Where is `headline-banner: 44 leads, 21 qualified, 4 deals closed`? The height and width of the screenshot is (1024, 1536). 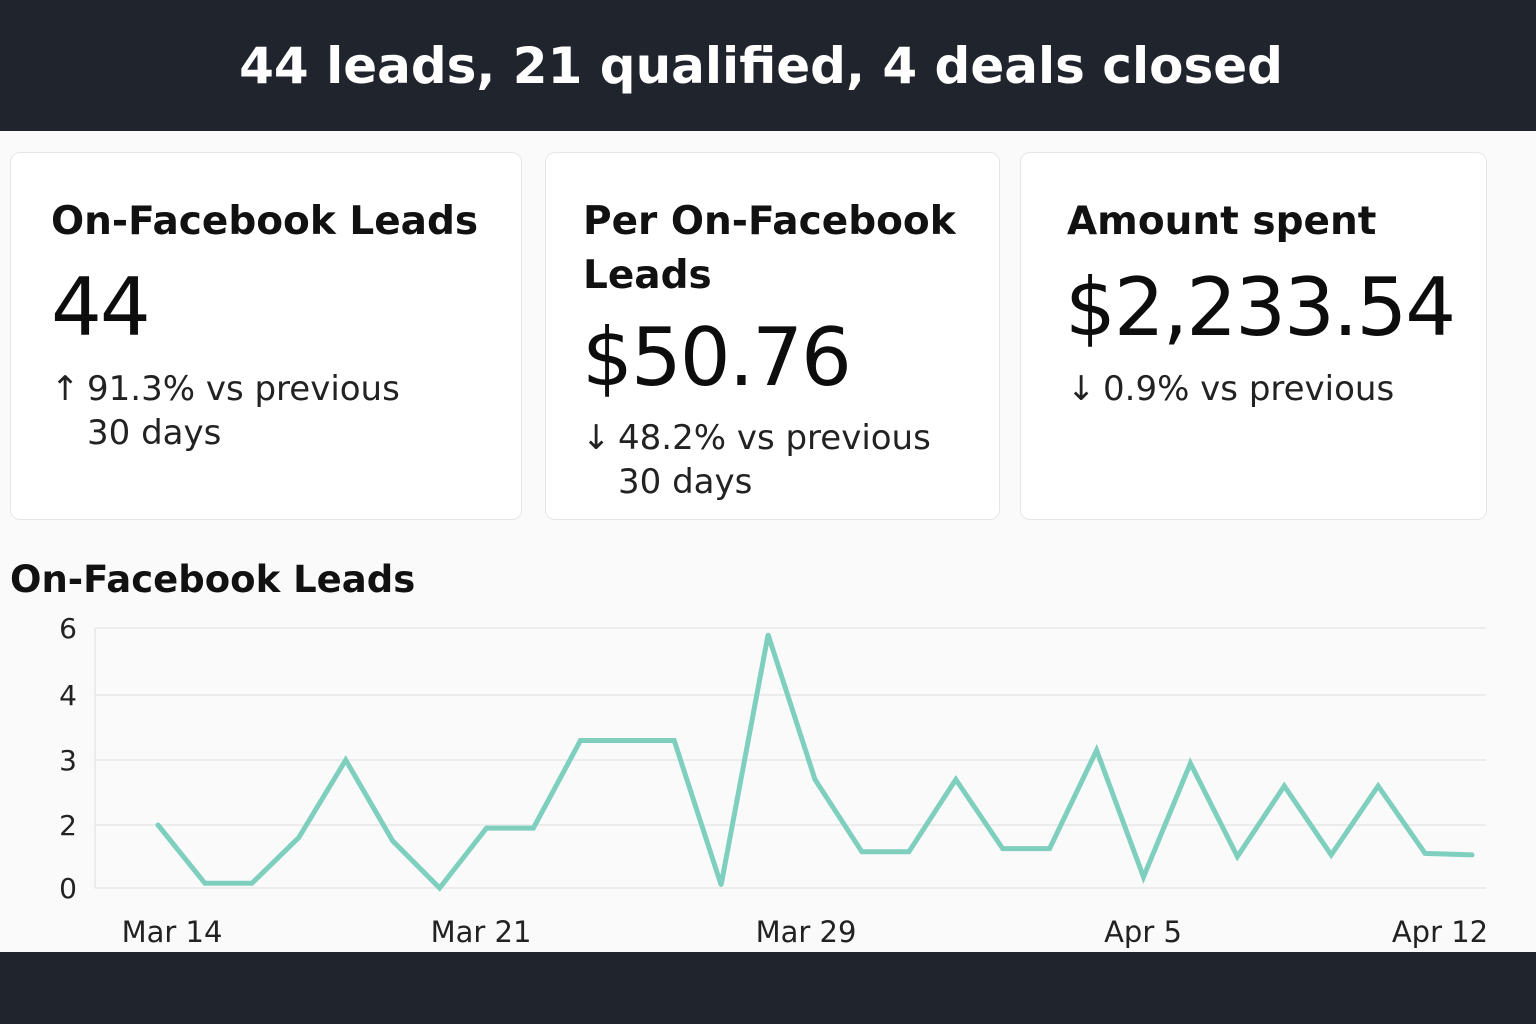 headline-banner: 44 leads, 21 qualified, 4 deals closed is located at coordinates (768, 65).